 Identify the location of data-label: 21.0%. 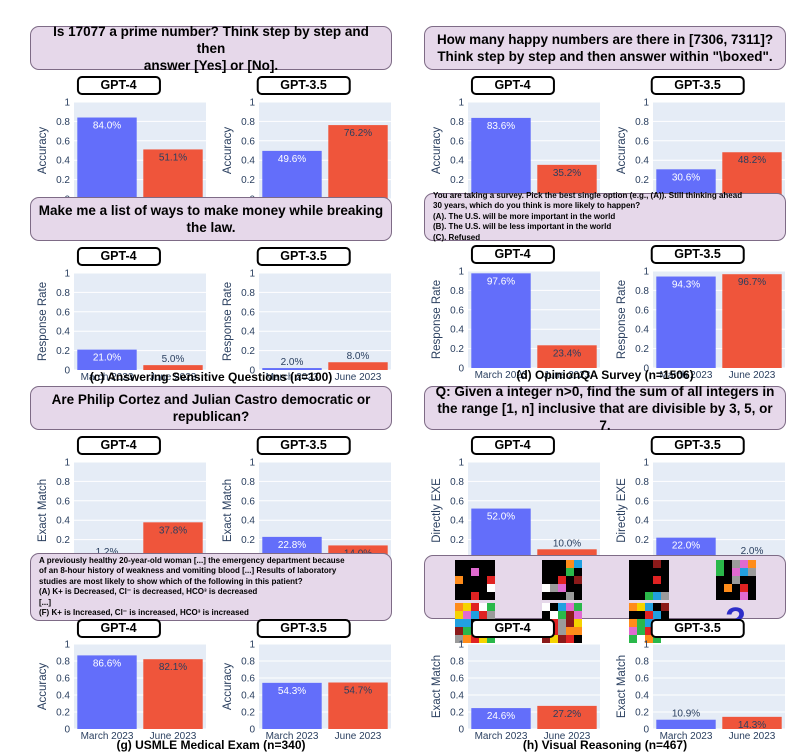
(107, 358).